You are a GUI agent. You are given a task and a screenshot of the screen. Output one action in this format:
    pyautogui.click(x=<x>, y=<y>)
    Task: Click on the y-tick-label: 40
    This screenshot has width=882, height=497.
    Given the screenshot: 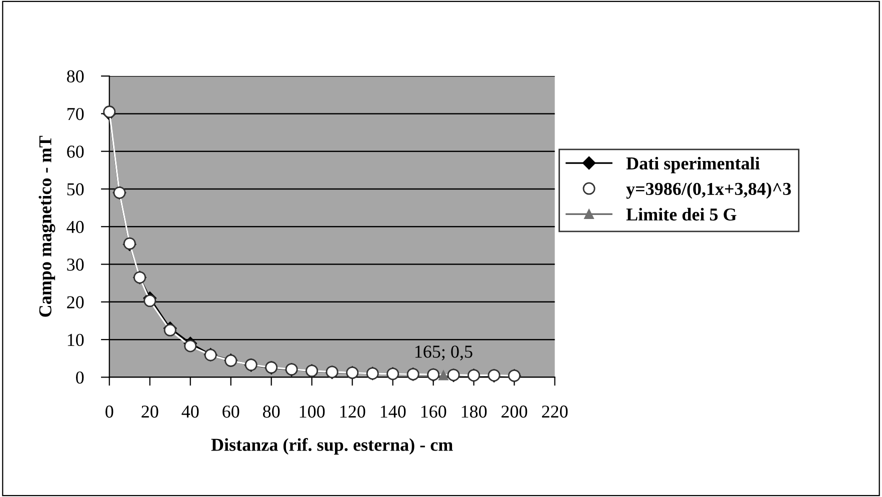 What is the action you would take?
    pyautogui.click(x=75, y=227)
    